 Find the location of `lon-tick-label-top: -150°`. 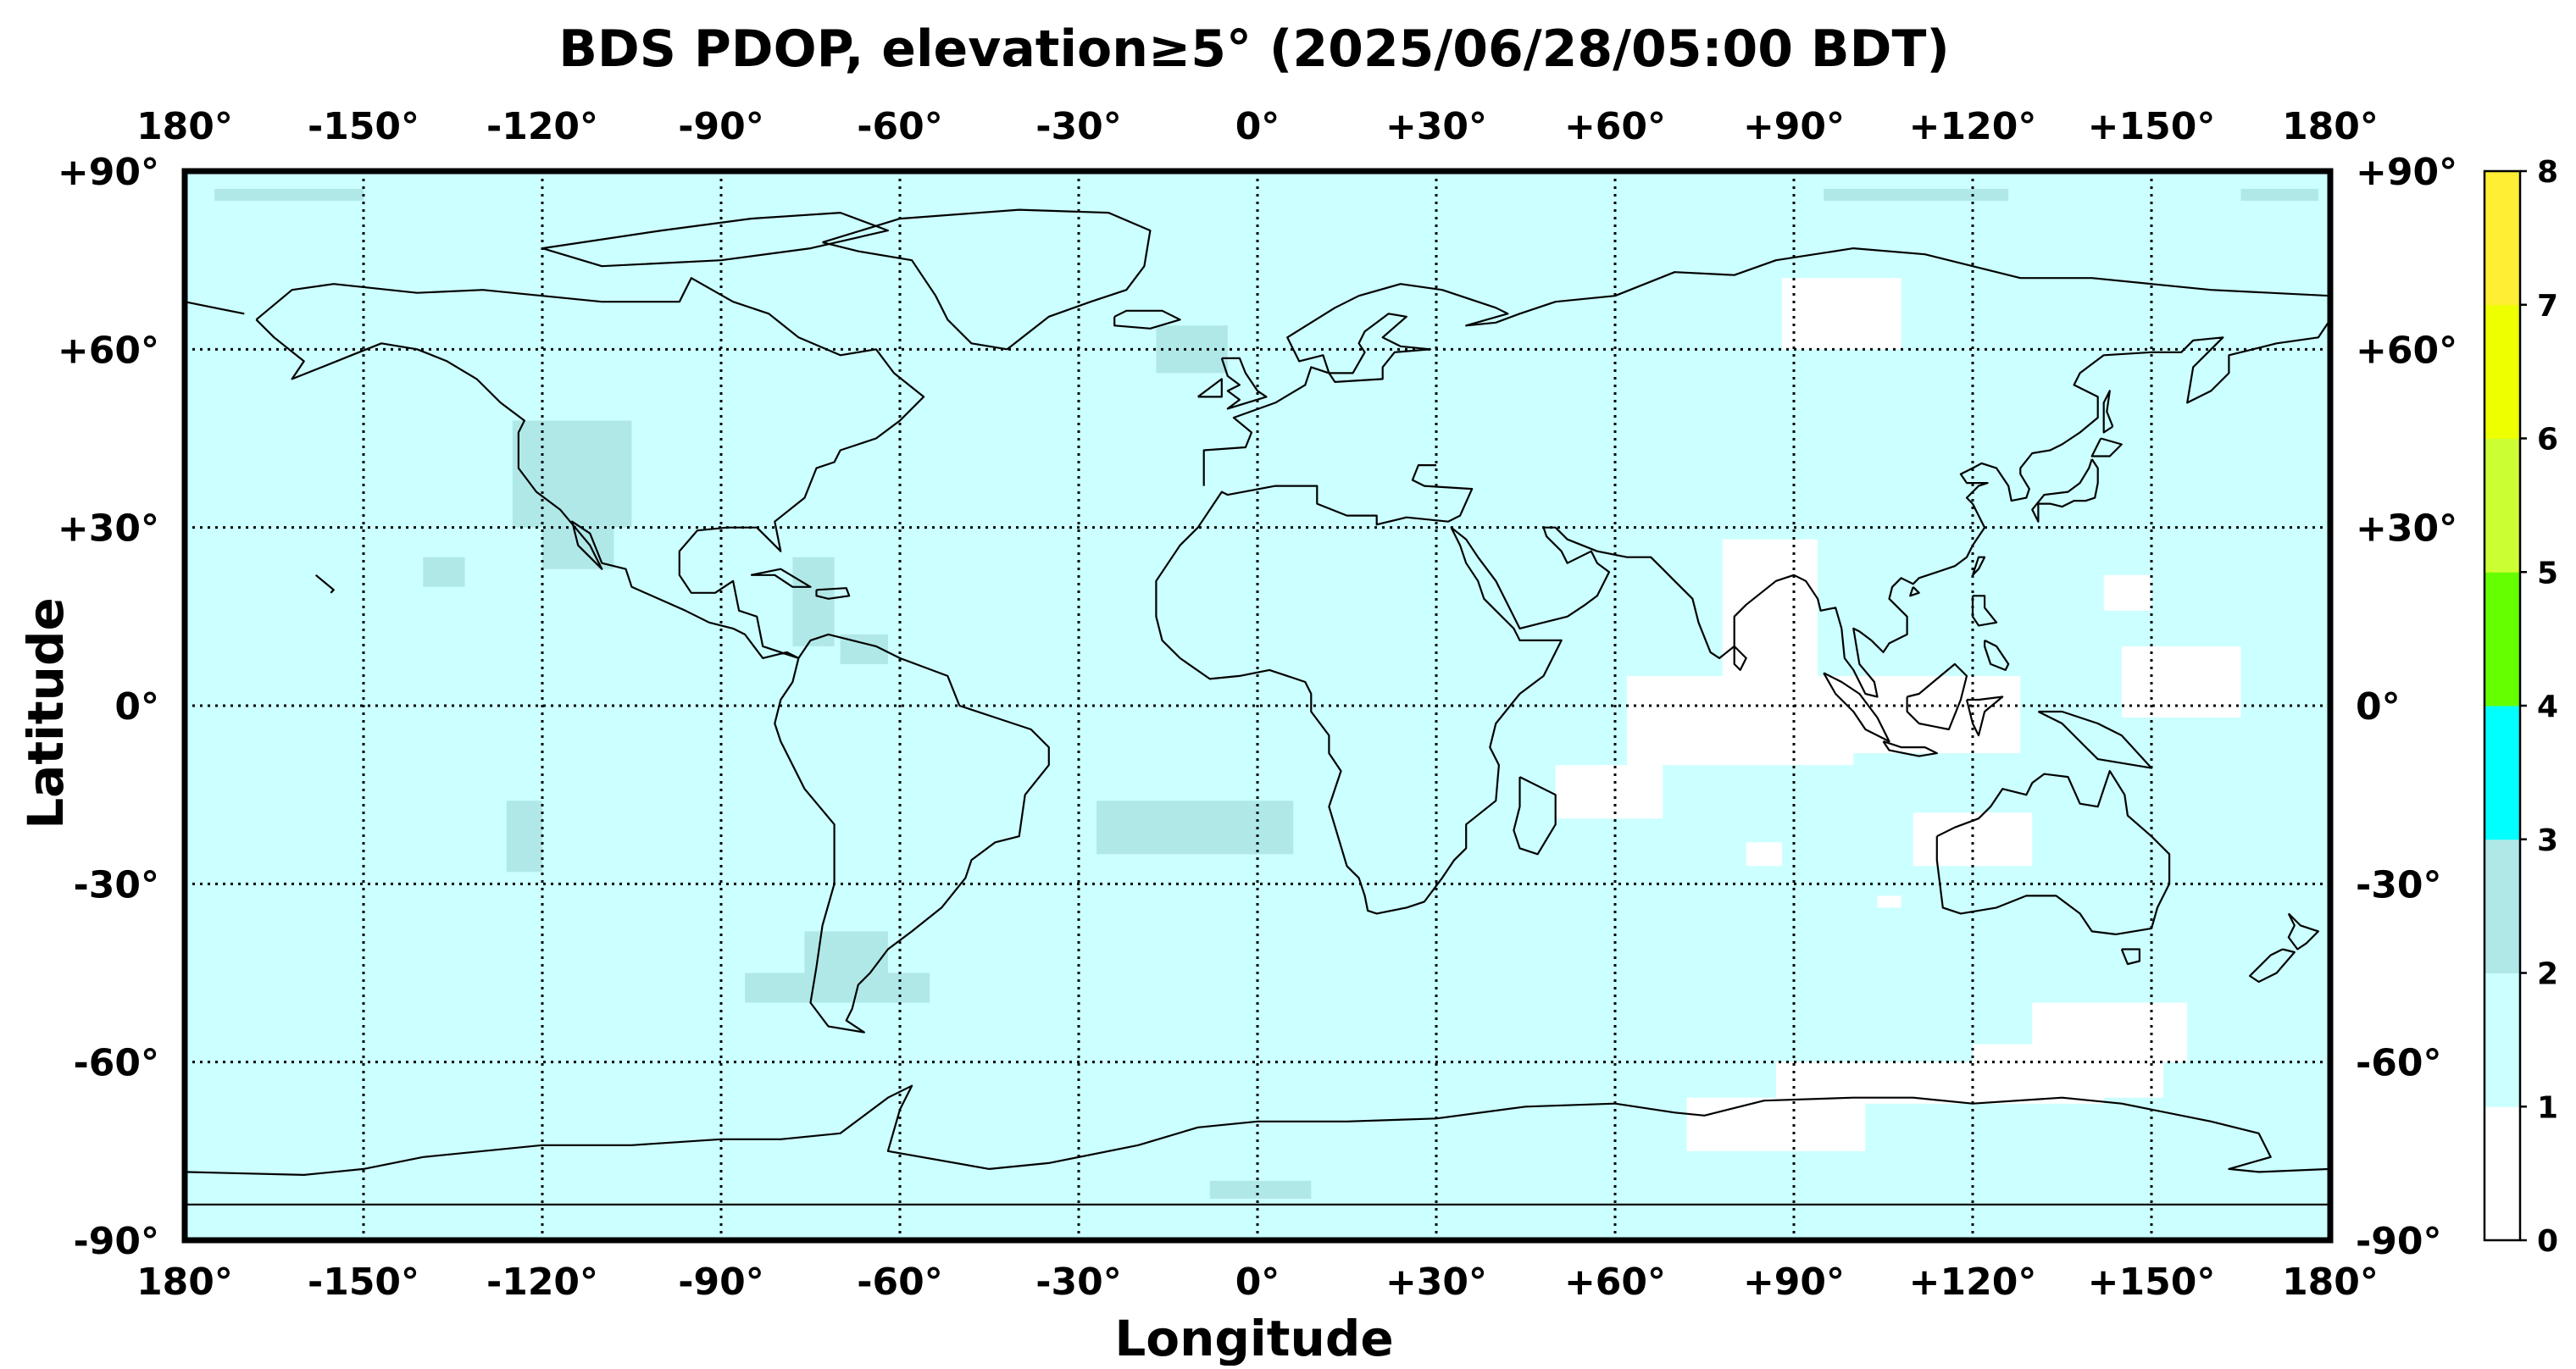

lon-tick-label-top: -150° is located at coordinates (363, 127).